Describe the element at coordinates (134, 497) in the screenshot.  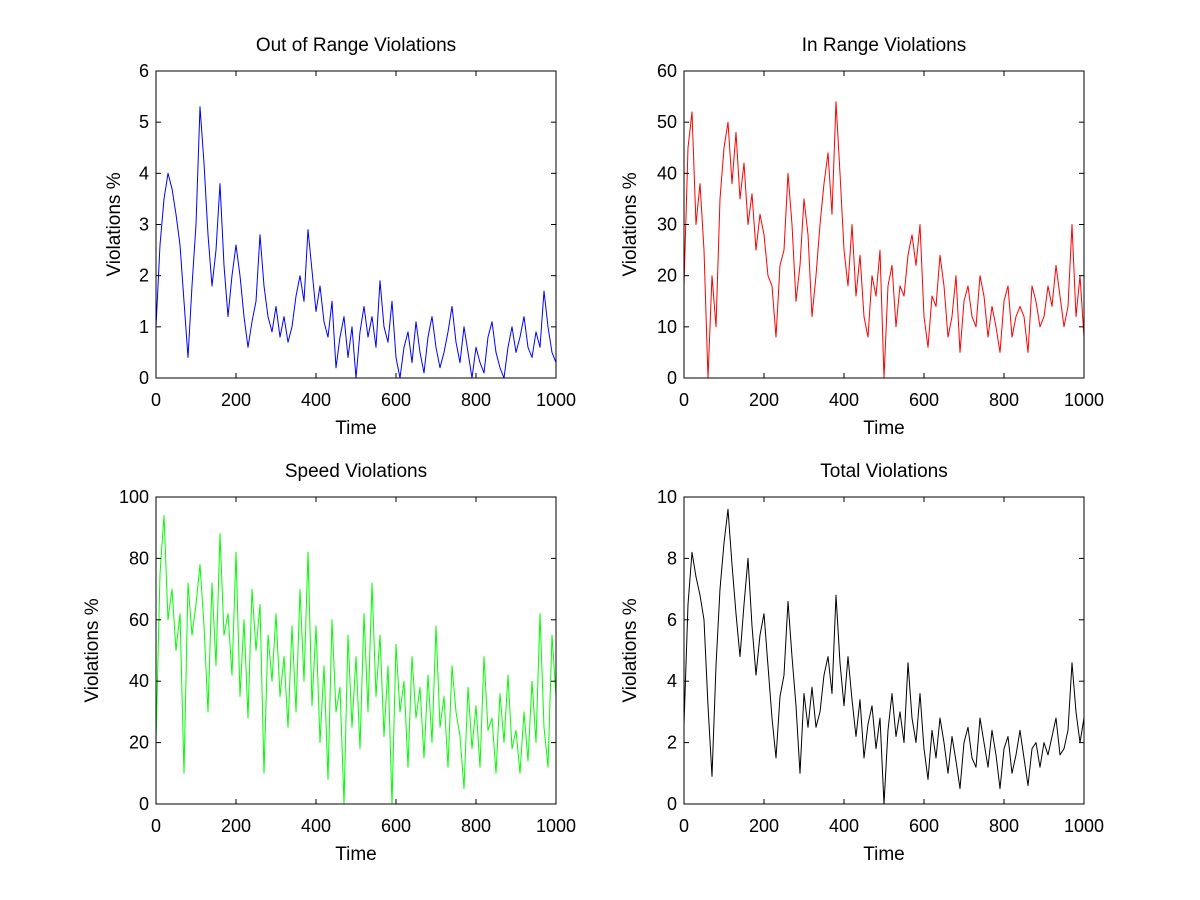
I see `y-tick-label: 100` at that location.